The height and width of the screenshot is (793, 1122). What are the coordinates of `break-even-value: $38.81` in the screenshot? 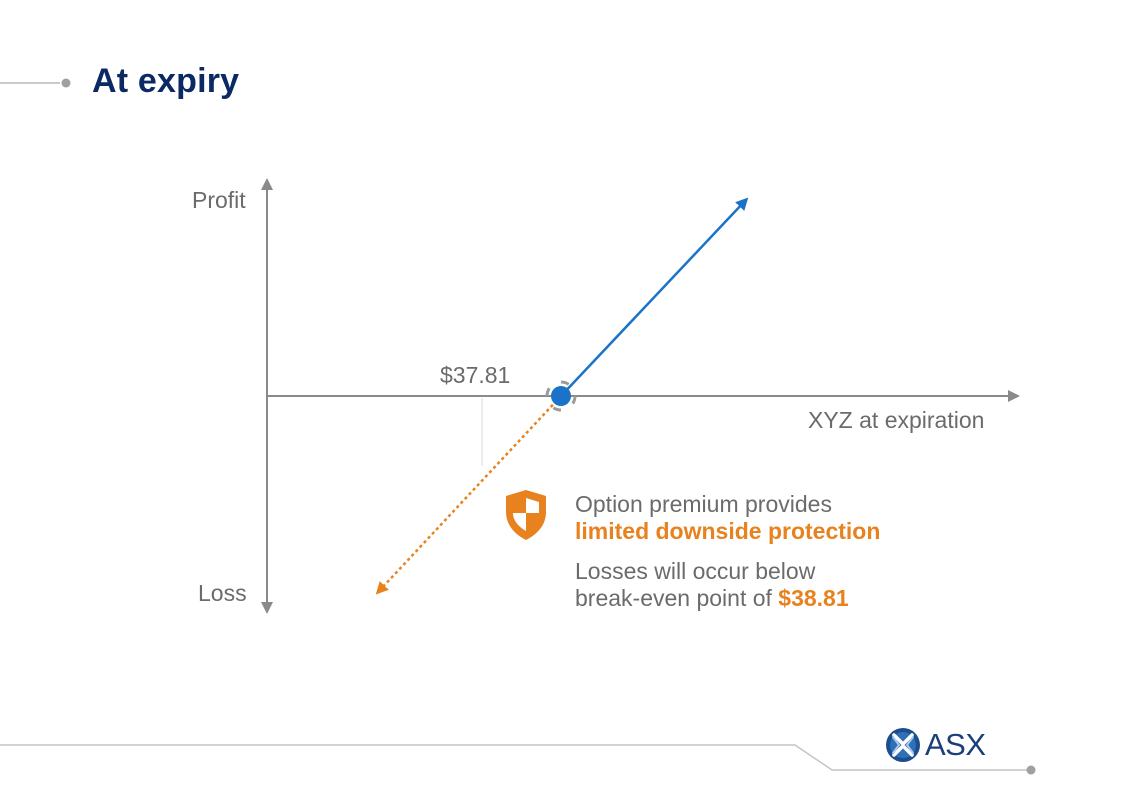 It's located at (813, 598).